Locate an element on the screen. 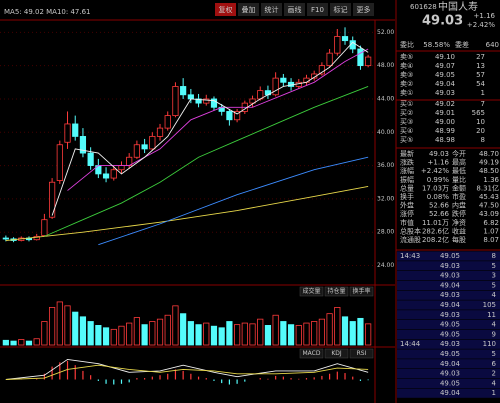  book-label: 买② is located at coordinates (406, 113).